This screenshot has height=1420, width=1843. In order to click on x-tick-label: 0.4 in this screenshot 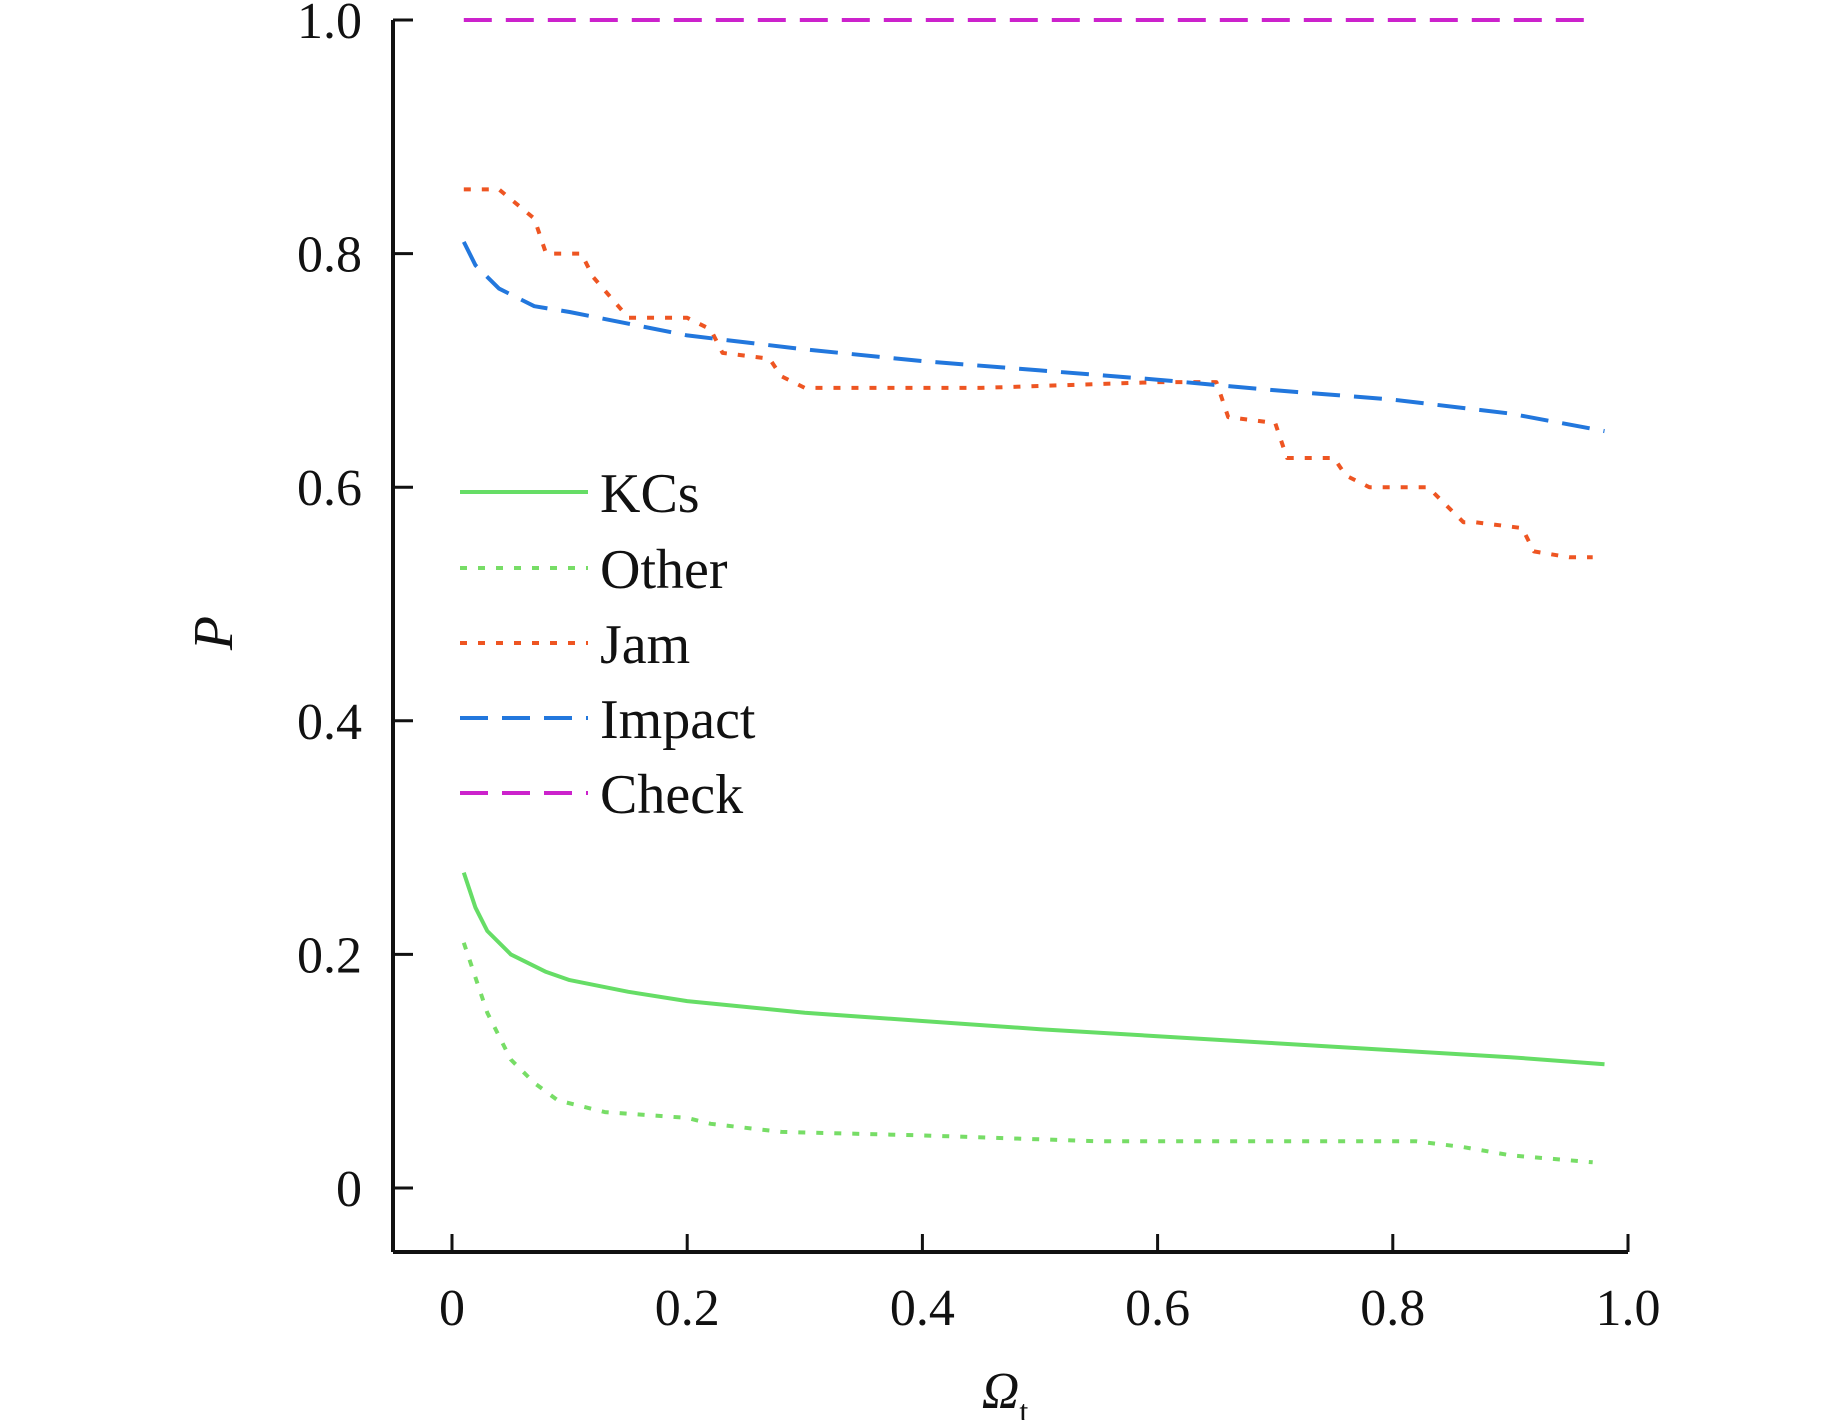, I will do `click(922, 1308)`.